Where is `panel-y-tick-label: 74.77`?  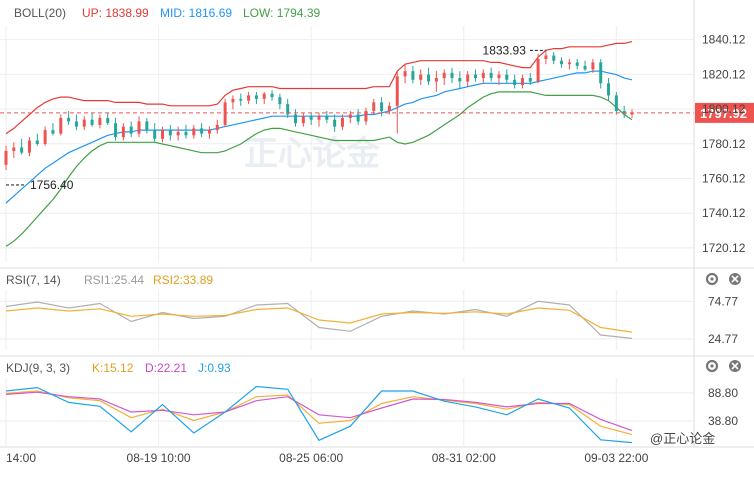
panel-y-tick-label: 74.77 is located at coordinates (723, 301).